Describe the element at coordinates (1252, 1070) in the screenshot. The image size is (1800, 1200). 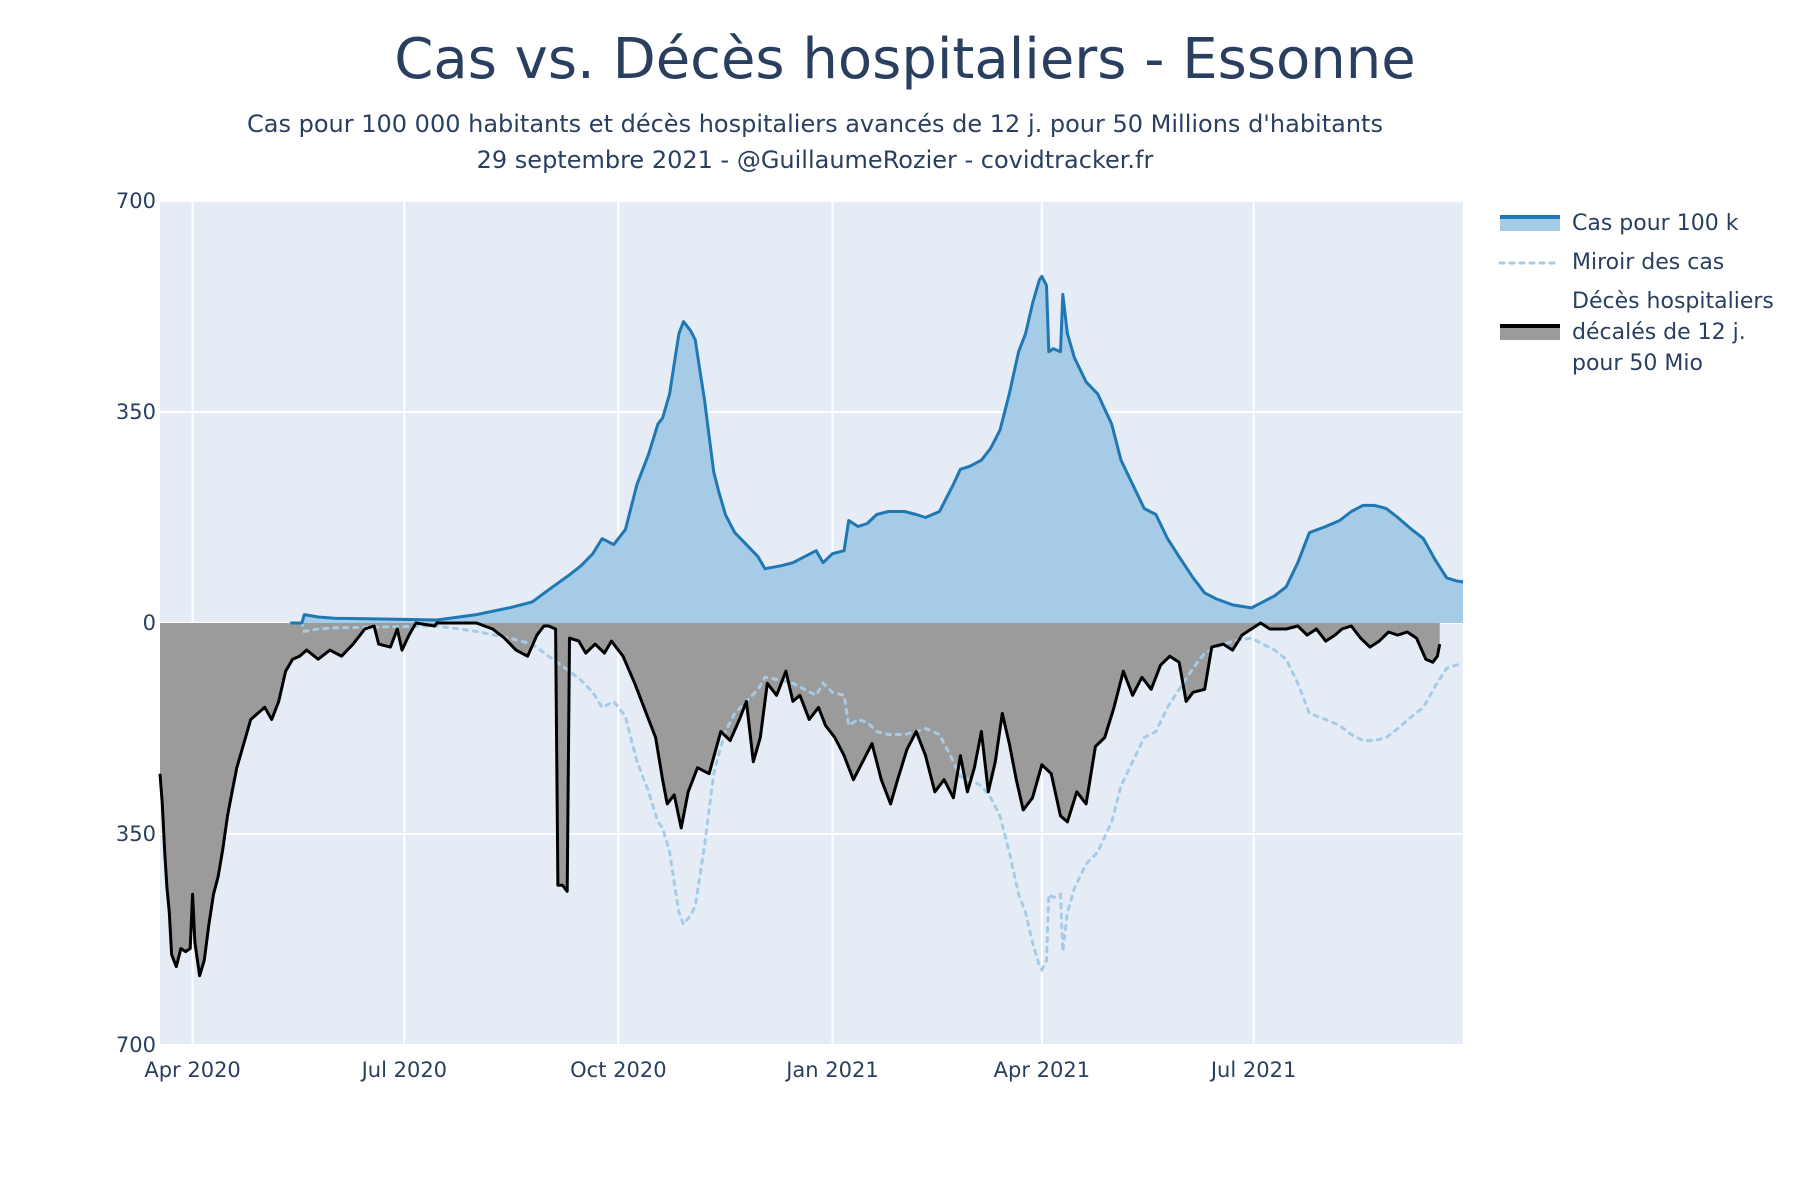
I see `x-tick-label: Jul 2021` at that location.